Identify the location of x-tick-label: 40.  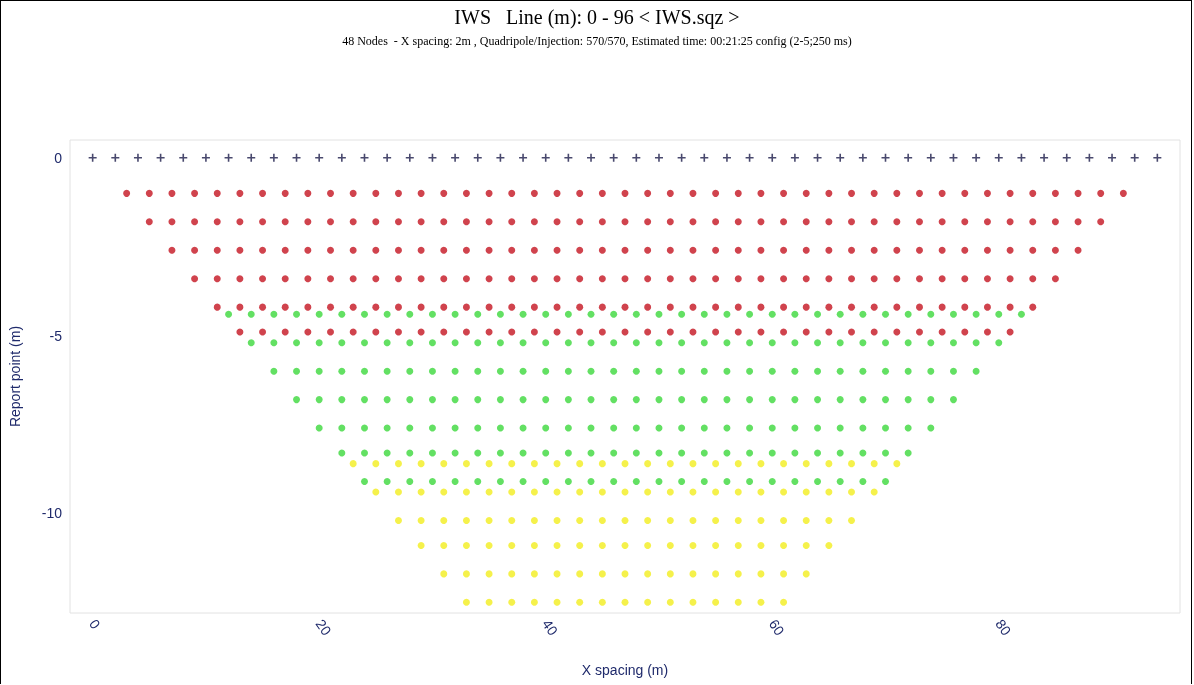
(550, 627).